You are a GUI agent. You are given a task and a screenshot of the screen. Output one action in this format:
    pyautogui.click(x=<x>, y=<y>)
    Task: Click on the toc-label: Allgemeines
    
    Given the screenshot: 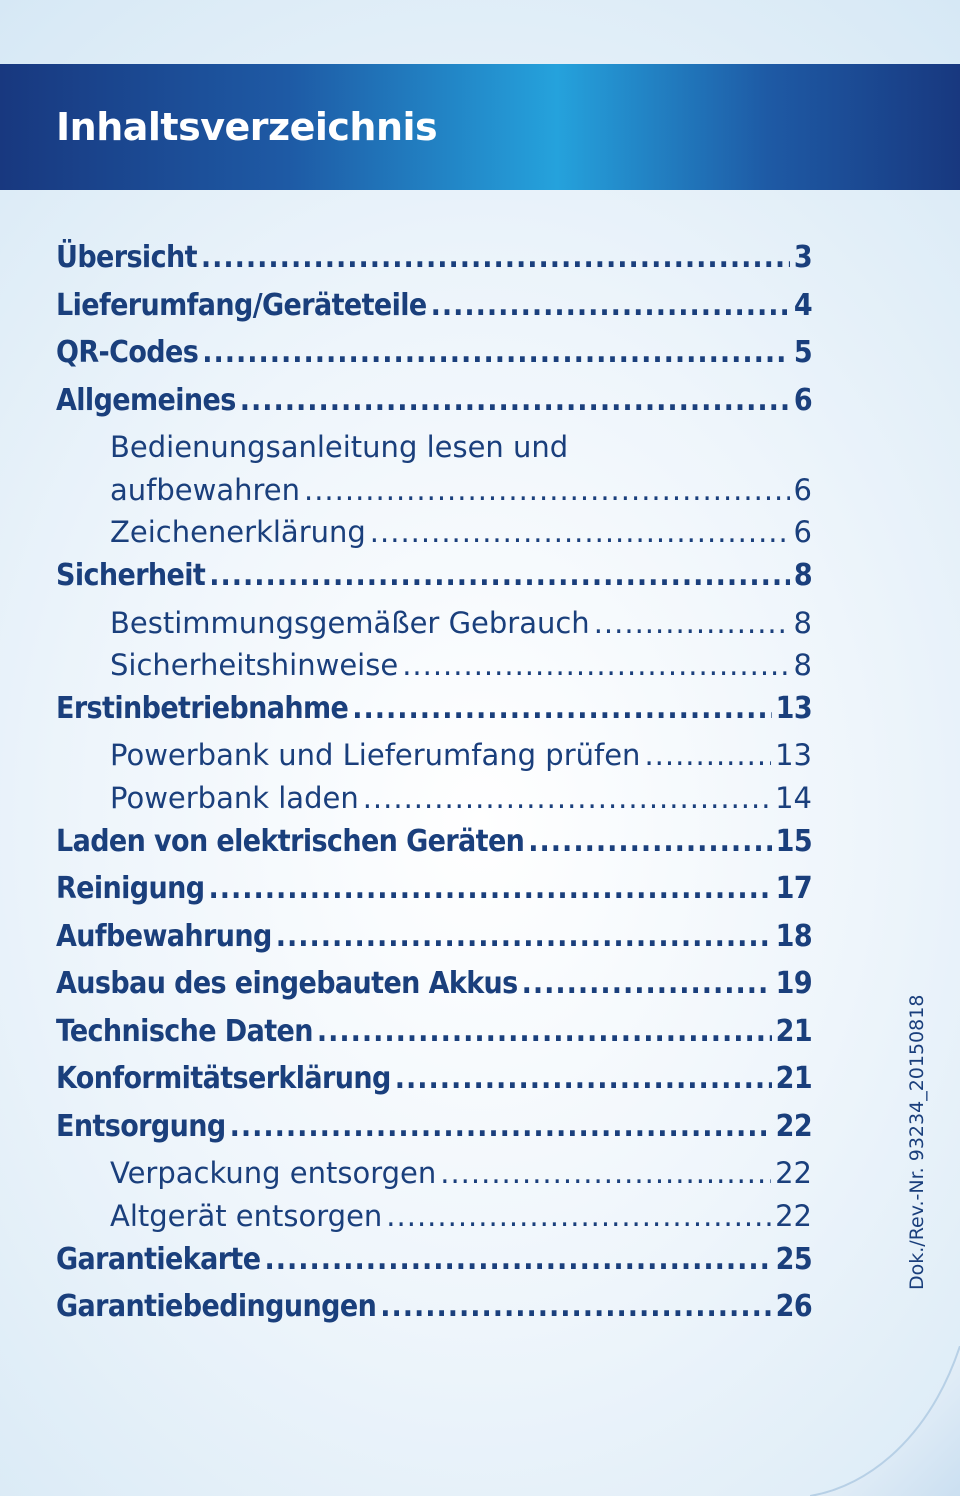 What is the action you would take?
    pyautogui.click(x=146, y=400)
    